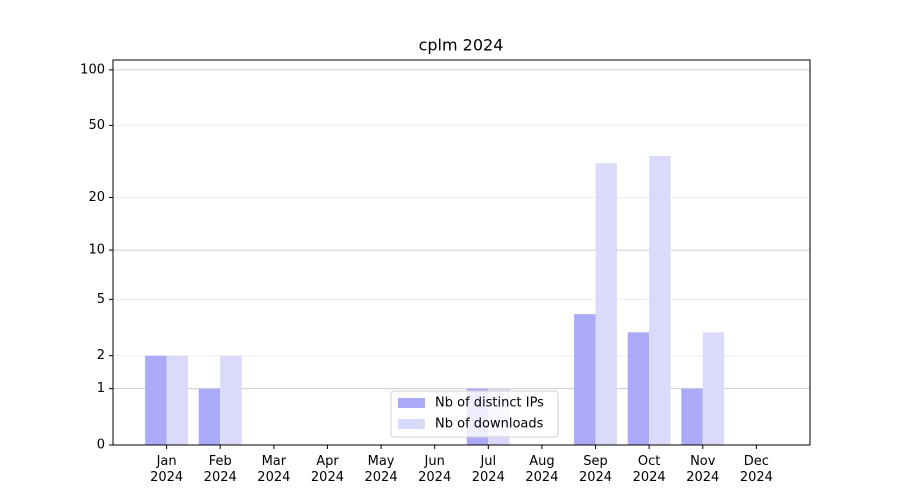 The width and height of the screenshot is (900, 500). Describe the element at coordinates (434, 469) in the screenshot. I see `x-tick-label: Jun 2024` at that location.